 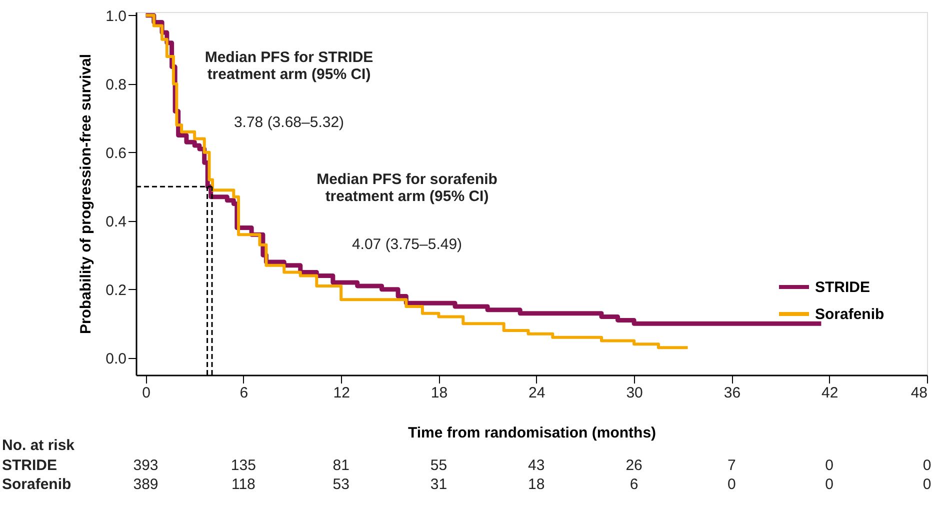 I want to click on y-tick-label: 0.4, so click(x=116, y=221).